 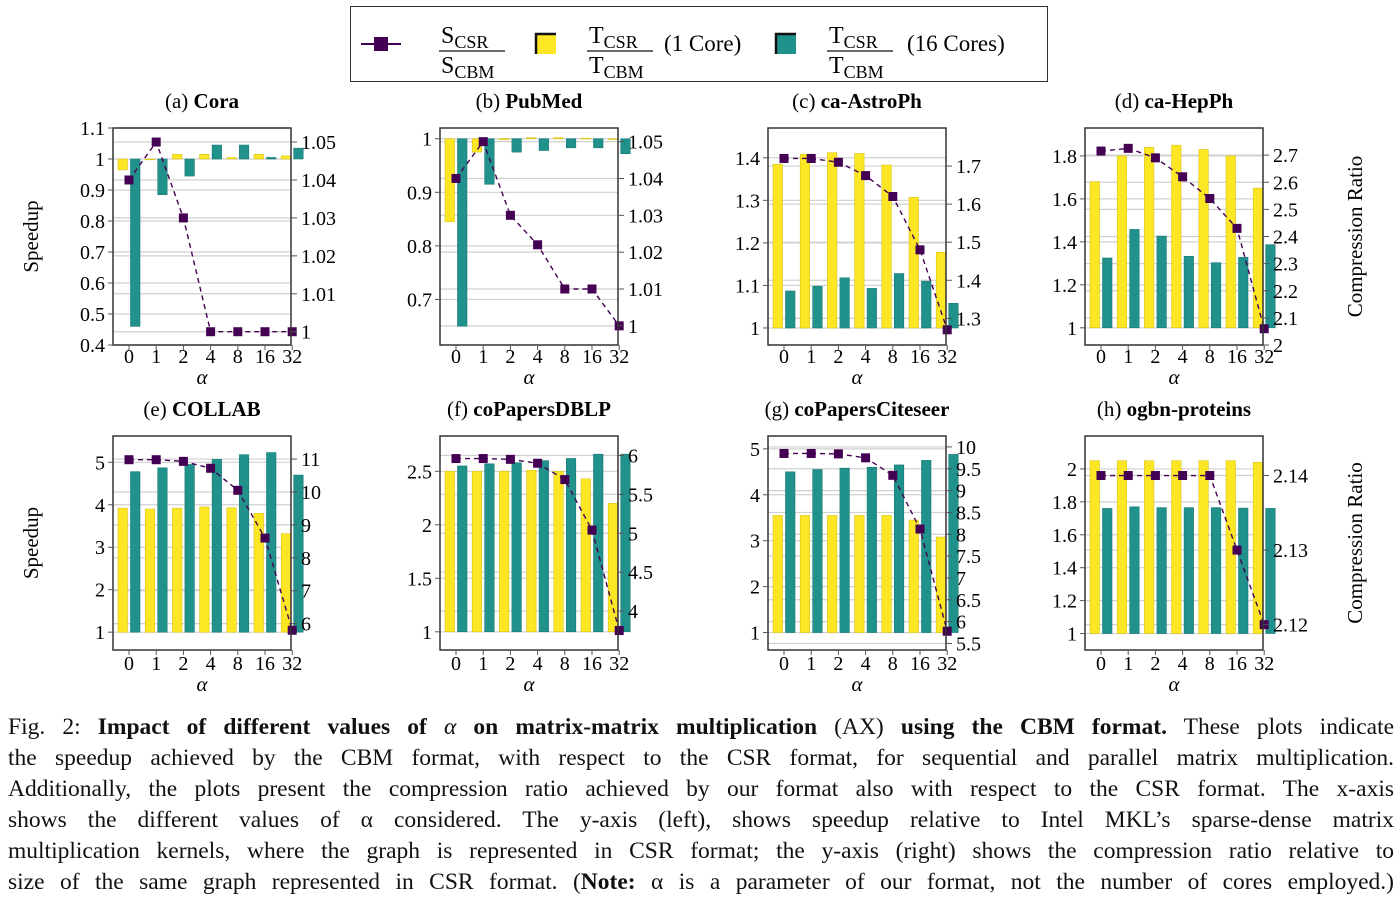 What do you see at coordinates (633, 327) in the screenshot?
I see `panel-b-ytick-right-label: 1` at bounding box center [633, 327].